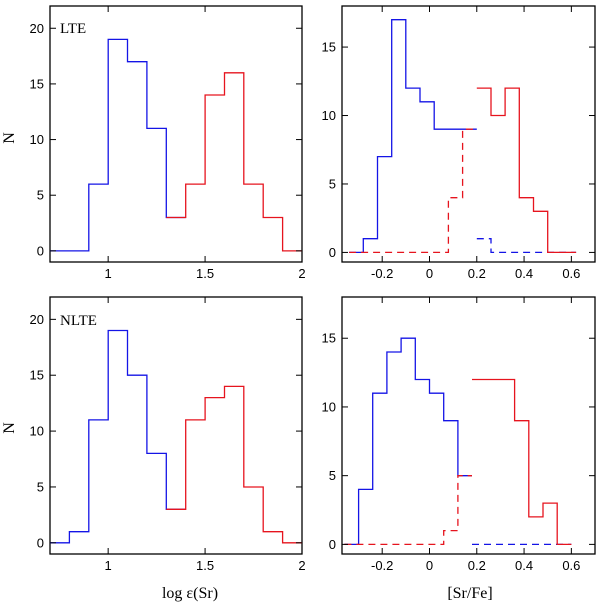  What do you see at coordinates (9, 138) in the screenshot?
I see `y-axis-title-top: N` at bounding box center [9, 138].